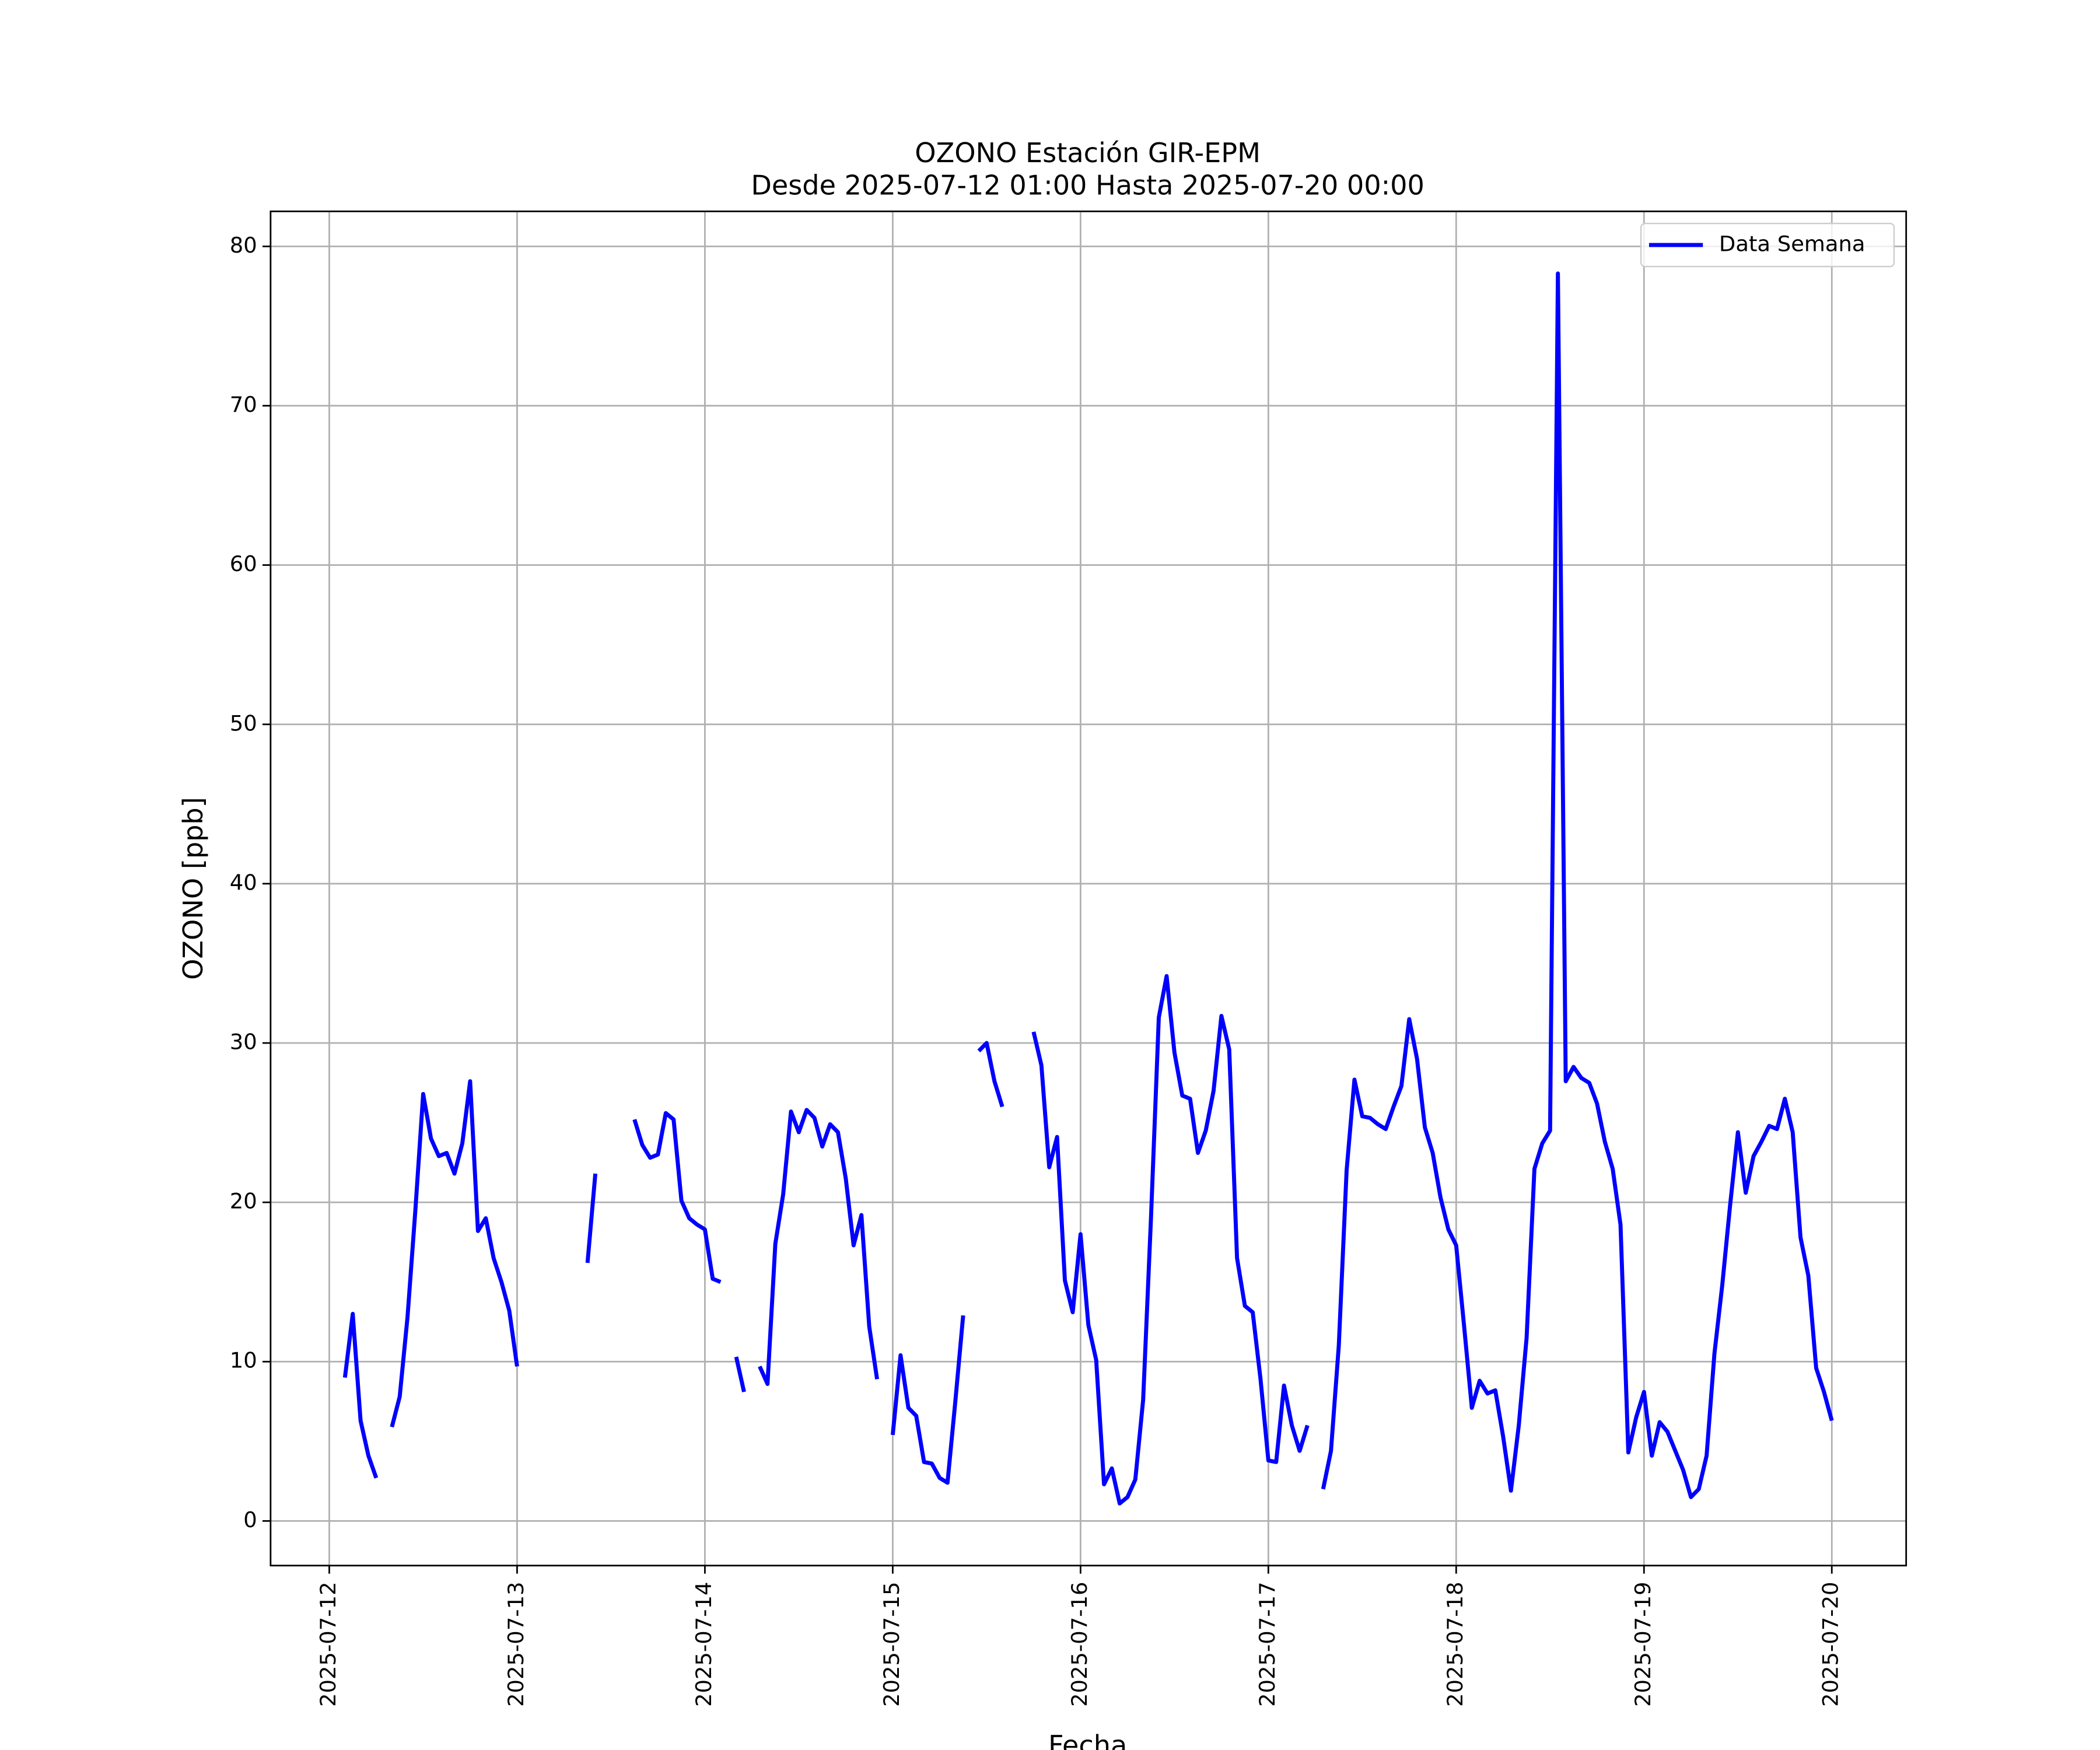 Image resolution: width=2100 pixels, height=1750 pixels. Describe the element at coordinates (243, 1202) in the screenshot. I see `y-tick-label: 20` at that location.